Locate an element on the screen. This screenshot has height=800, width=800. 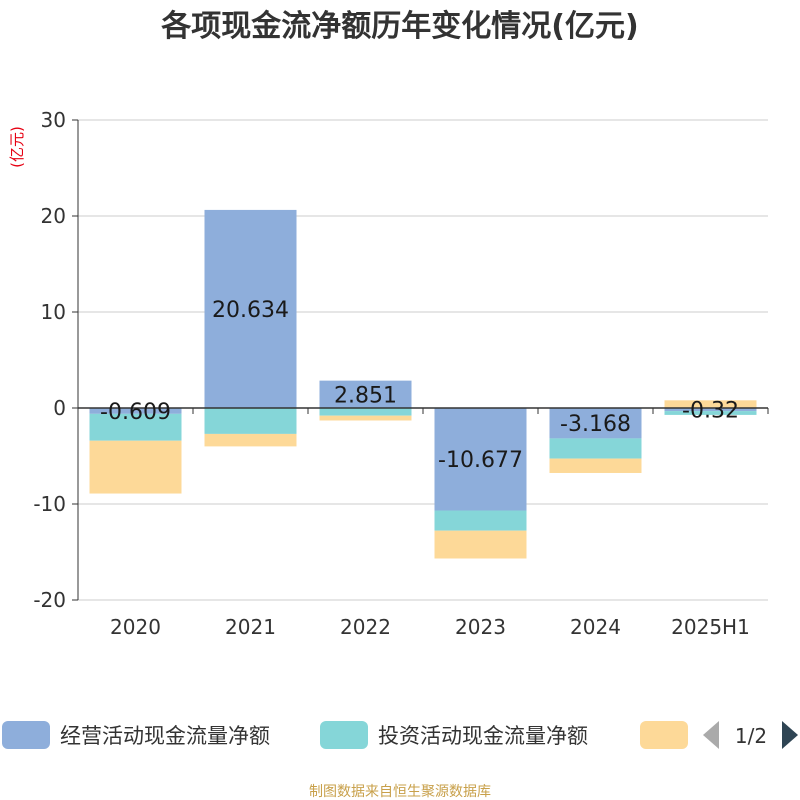
bar-series1-2023 is located at coordinates (480, 459).